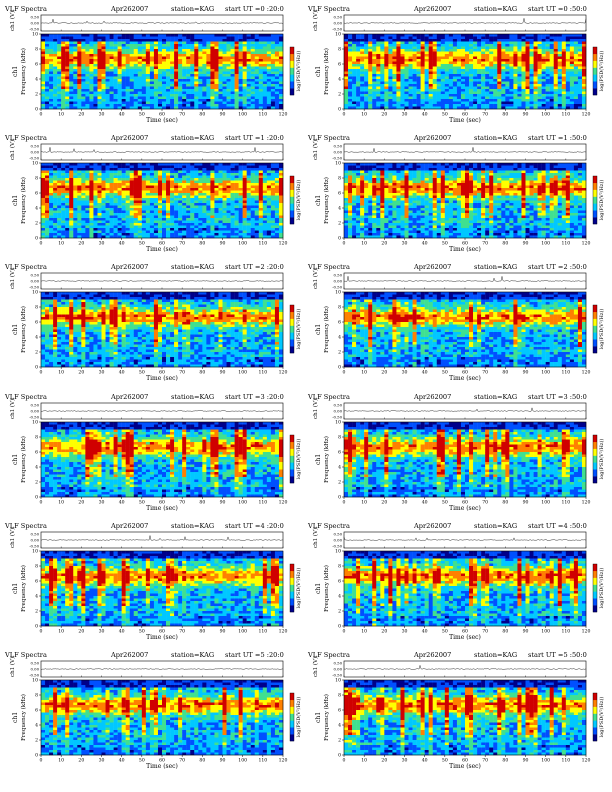 The image size is (612, 792). What do you see at coordinates (557, 526) in the screenshot?
I see `panel-start-time: start UT =4 :50:0` at bounding box center [557, 526].